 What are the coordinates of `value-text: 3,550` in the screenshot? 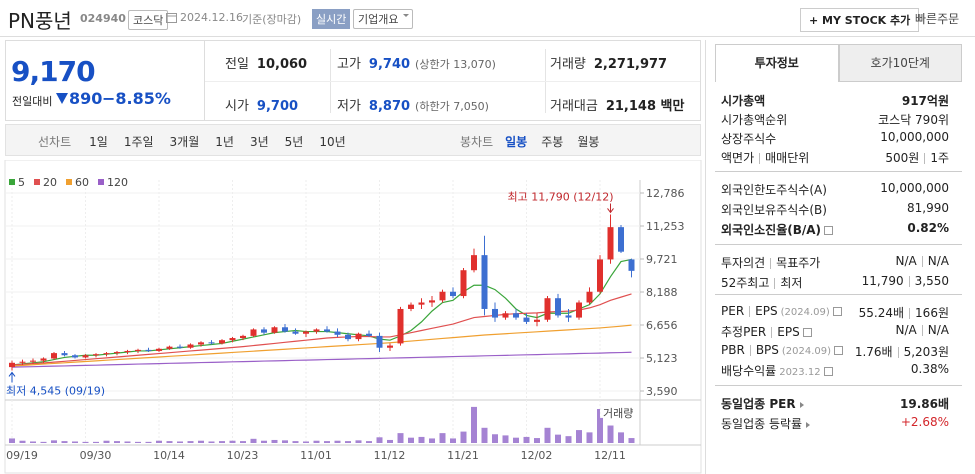 It's located at (931, 281).